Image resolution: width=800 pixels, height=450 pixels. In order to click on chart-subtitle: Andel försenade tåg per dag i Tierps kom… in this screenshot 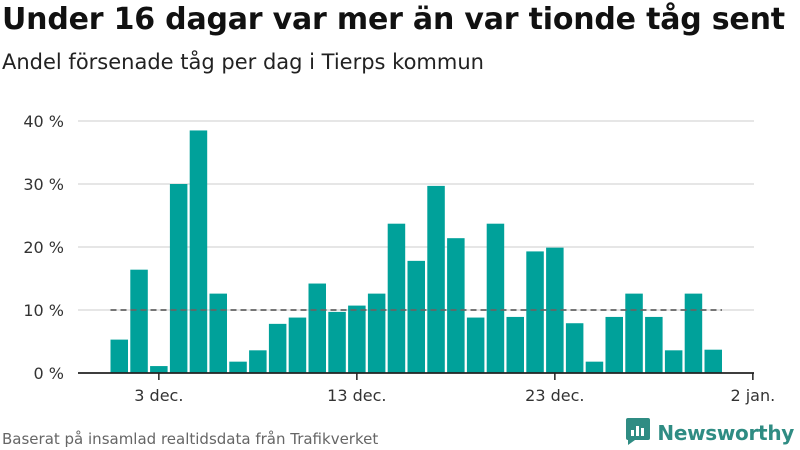, I will do `click(243, 62)`.